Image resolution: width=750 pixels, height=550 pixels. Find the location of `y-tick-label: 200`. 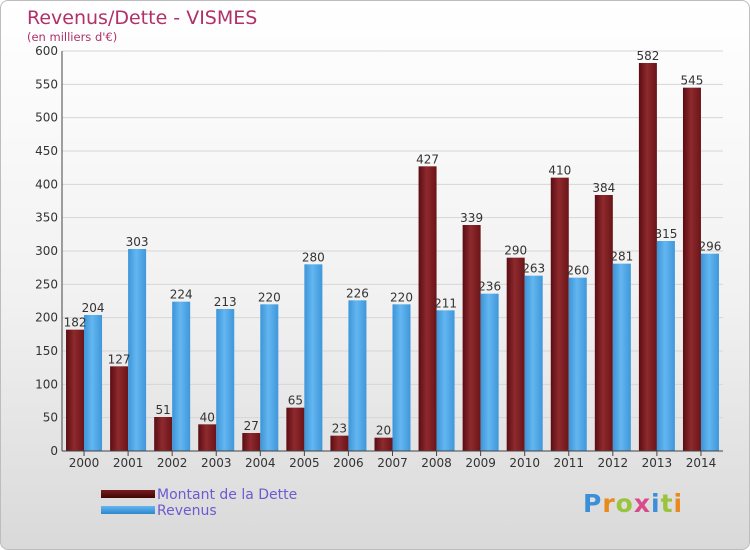

y-tick-label: 200 is located at coordinates (46, 318).